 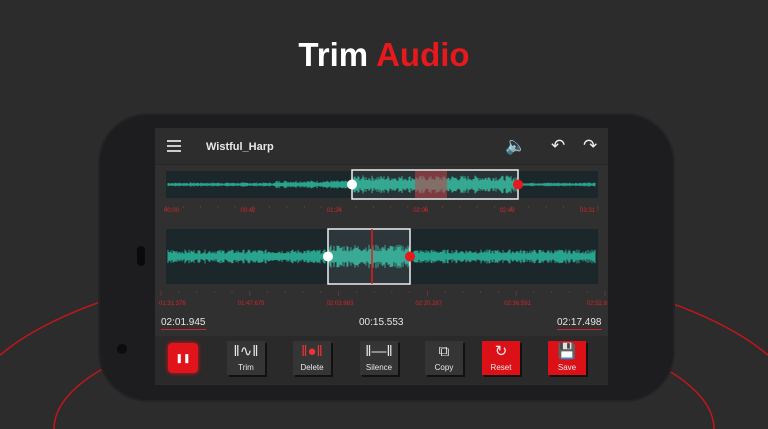 I want to click on delete-button: ‖●‖ Delete, so click(x=312, y=358).